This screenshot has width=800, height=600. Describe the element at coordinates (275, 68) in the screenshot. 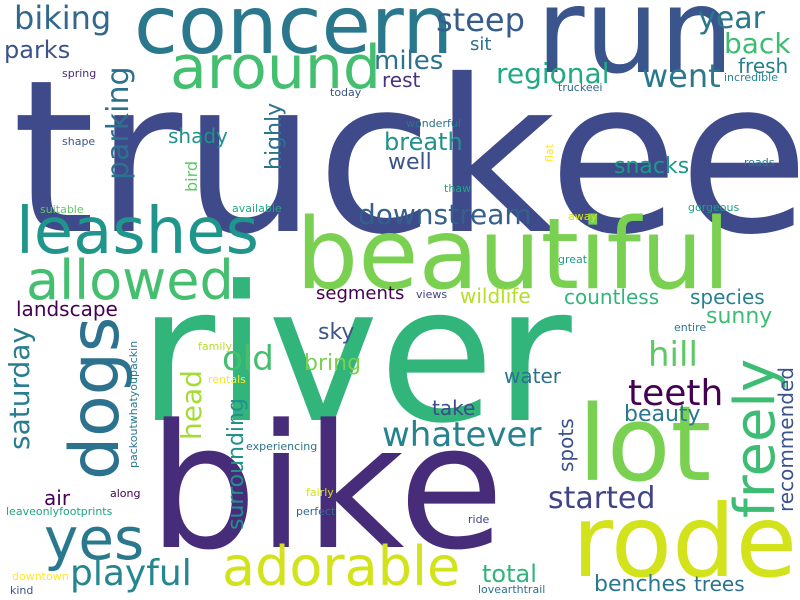

I see `word-around: around` at that location.